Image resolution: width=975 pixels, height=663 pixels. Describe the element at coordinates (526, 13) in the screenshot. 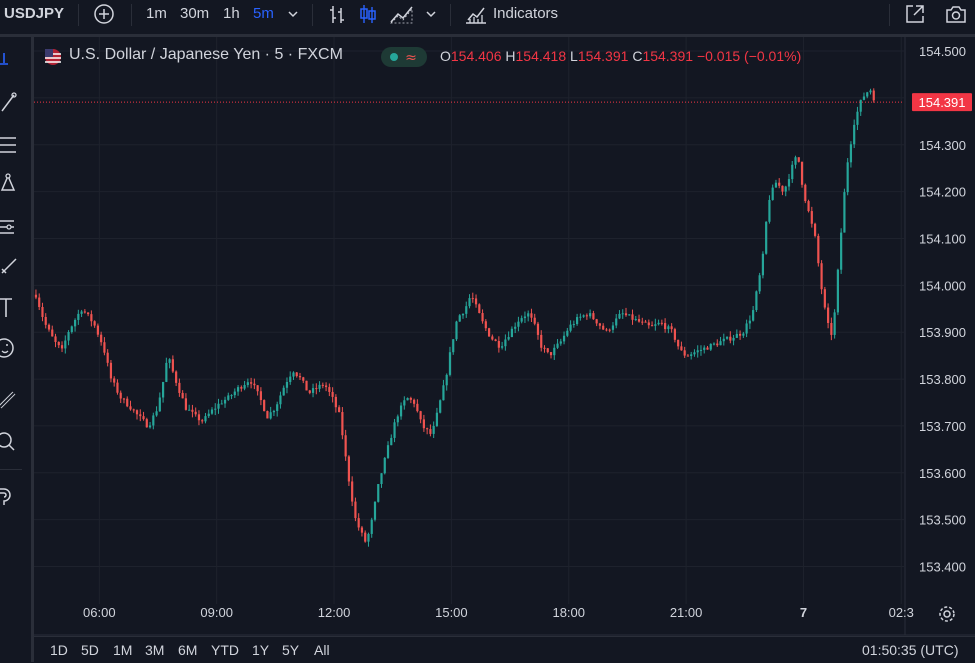

I see `indicators-button: Indicators` at that location.